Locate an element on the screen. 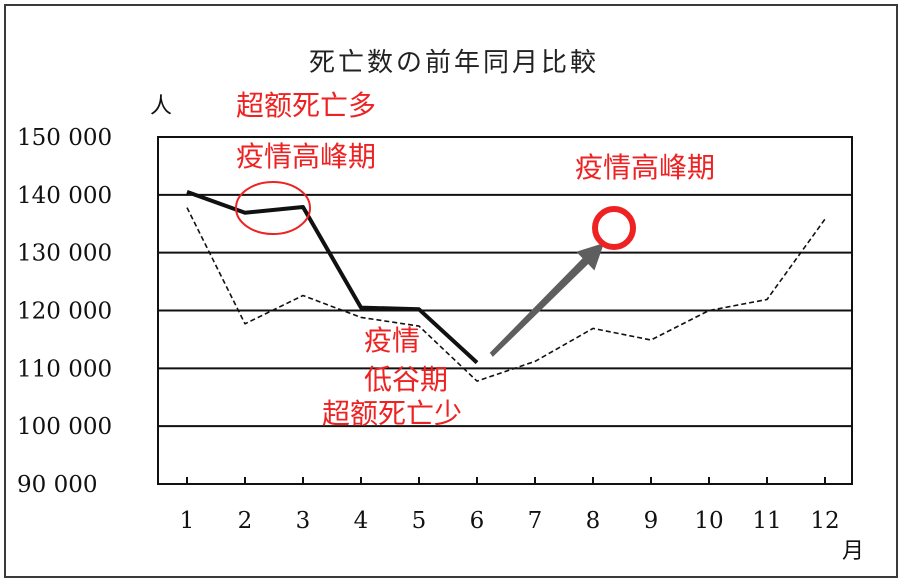  chart-title: 死亡数の前年同月比較 is located at coordinates (453, 63).